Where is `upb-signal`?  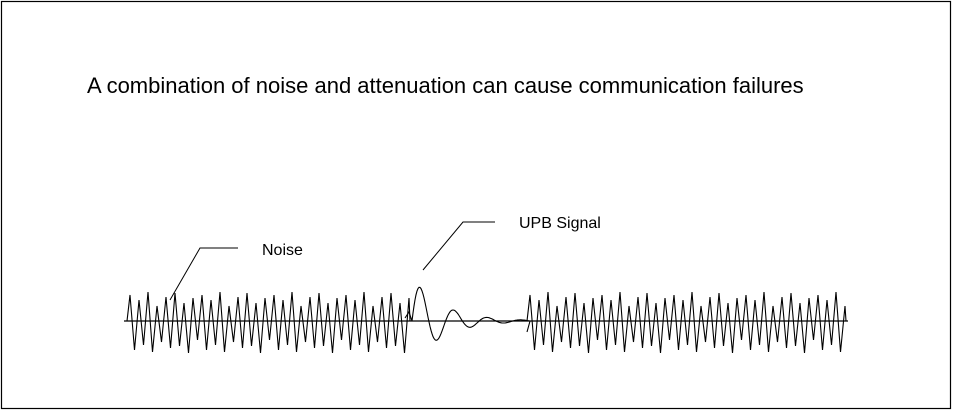
upb-signal is located at coordinates (467, 313).